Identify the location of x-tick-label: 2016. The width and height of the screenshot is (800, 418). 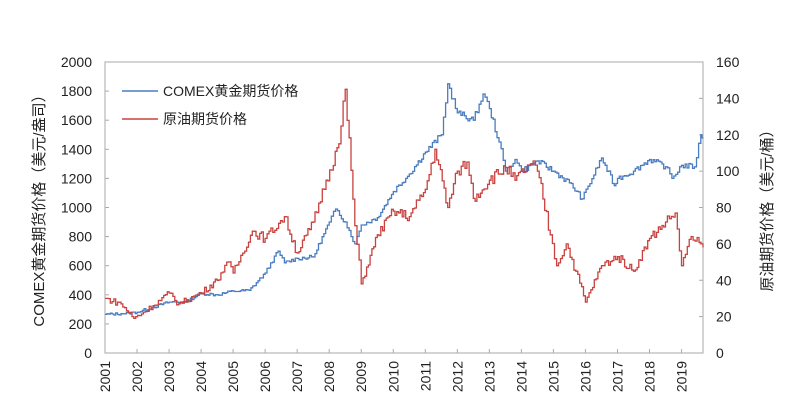
(585, 376).